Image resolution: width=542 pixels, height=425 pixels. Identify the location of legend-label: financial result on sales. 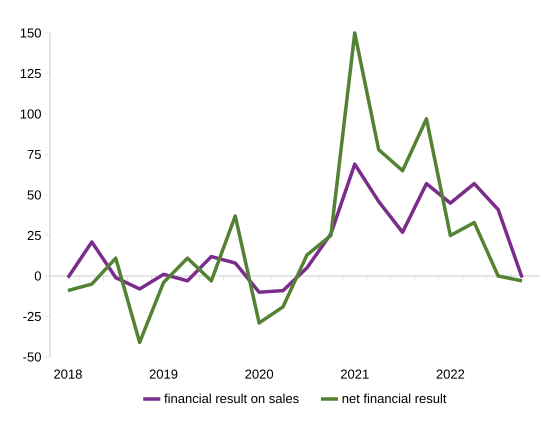
(231, 399).